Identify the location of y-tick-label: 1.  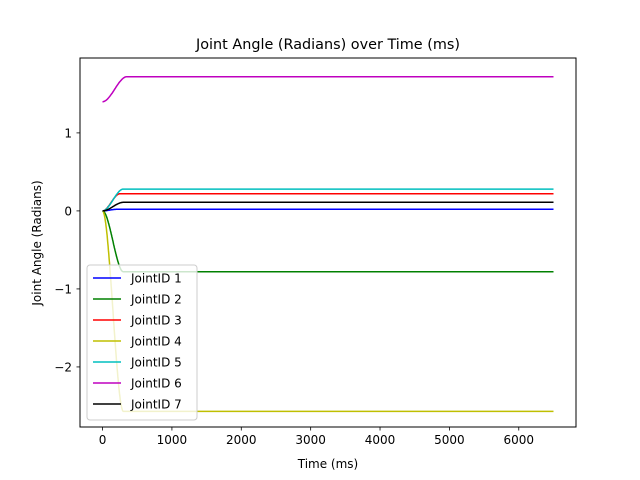
(68, 133).